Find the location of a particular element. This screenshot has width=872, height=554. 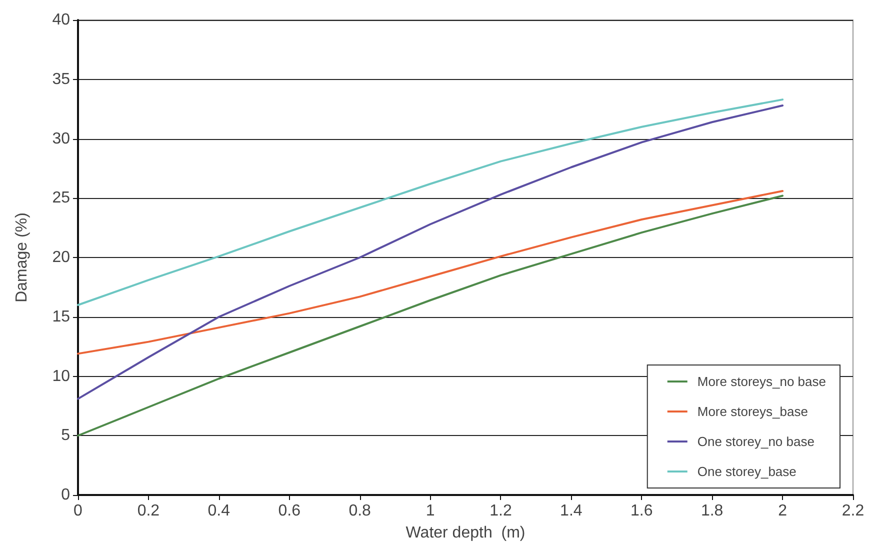

x-tick-label: 2 is located at coordinates (783, 511).